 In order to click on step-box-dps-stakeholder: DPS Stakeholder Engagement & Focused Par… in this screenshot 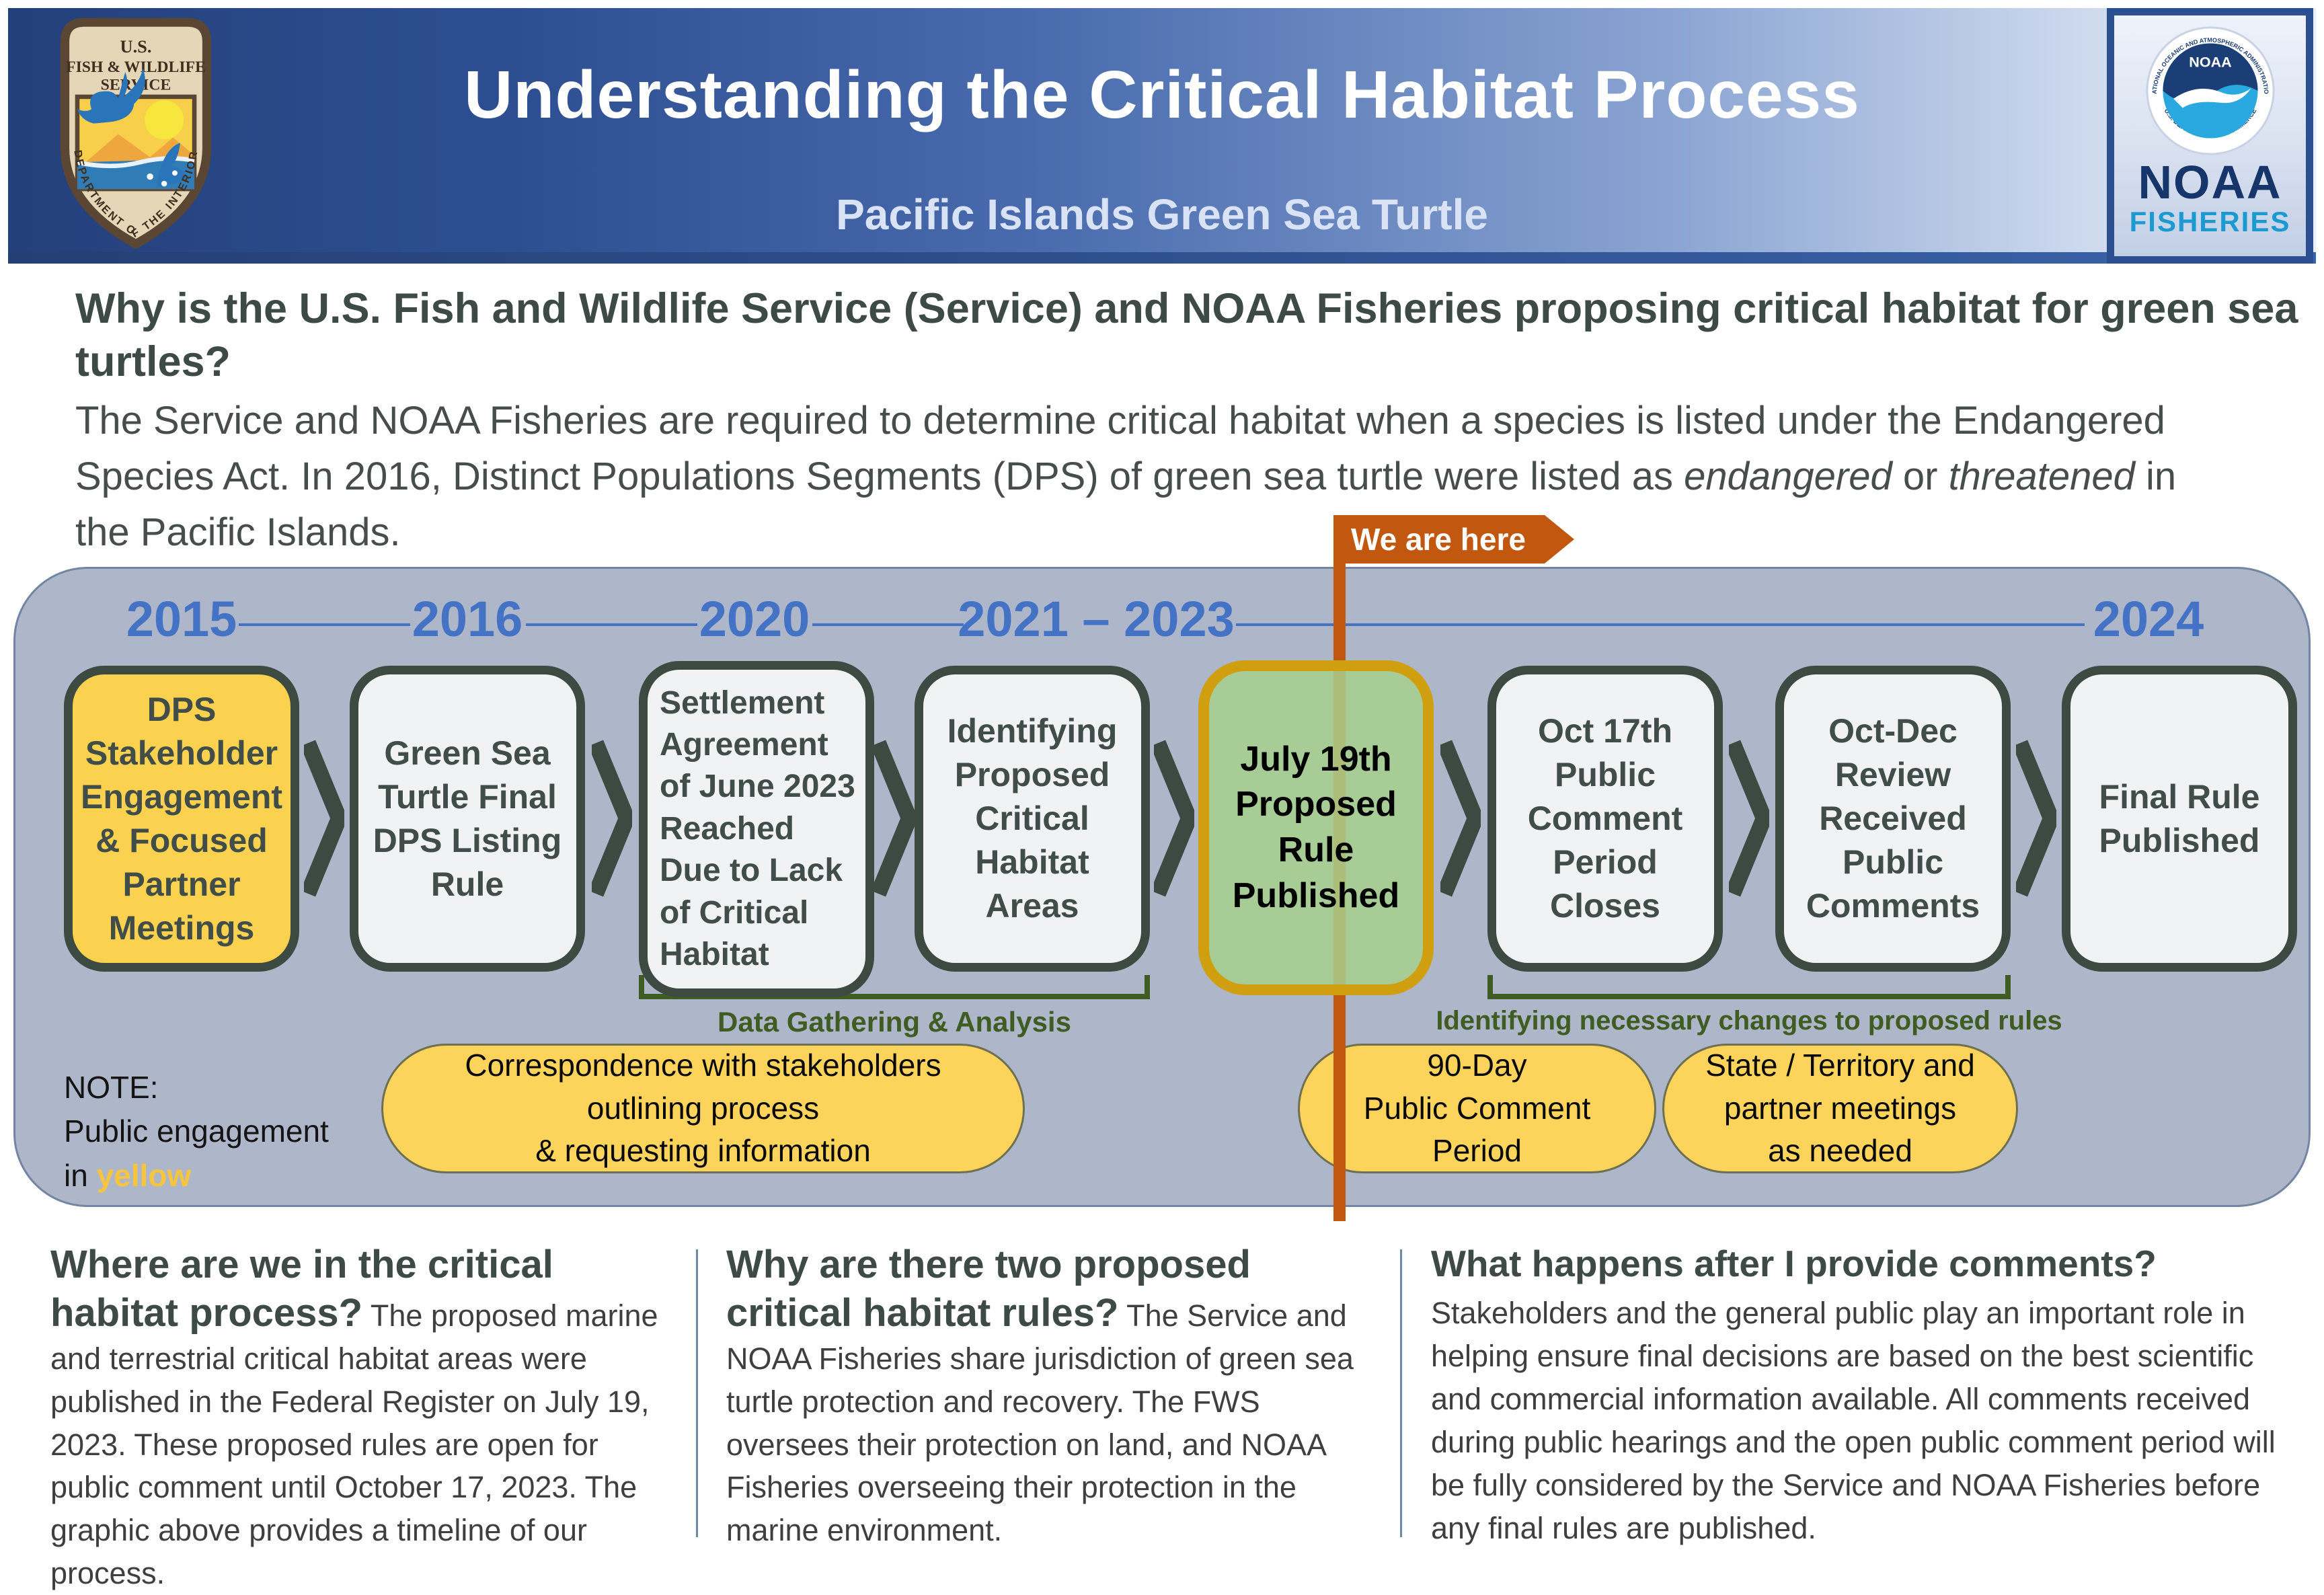, I will do `click(181, 819)`.